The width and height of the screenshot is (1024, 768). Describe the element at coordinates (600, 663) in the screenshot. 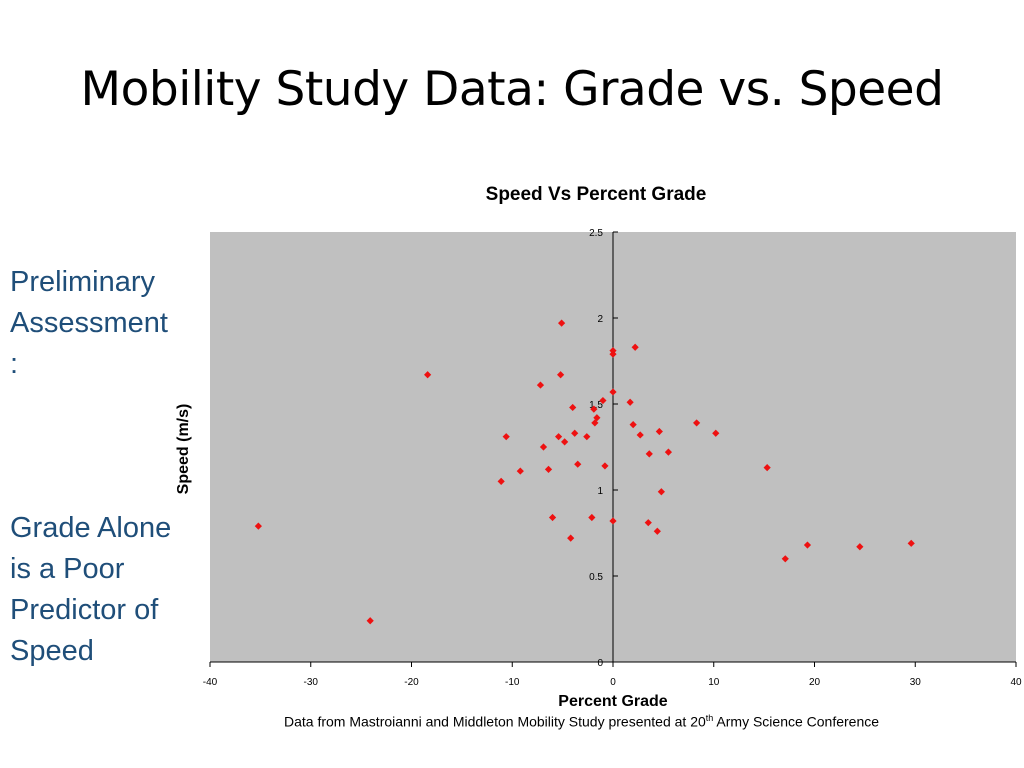

I see `y-tick-label: 0` at that location.